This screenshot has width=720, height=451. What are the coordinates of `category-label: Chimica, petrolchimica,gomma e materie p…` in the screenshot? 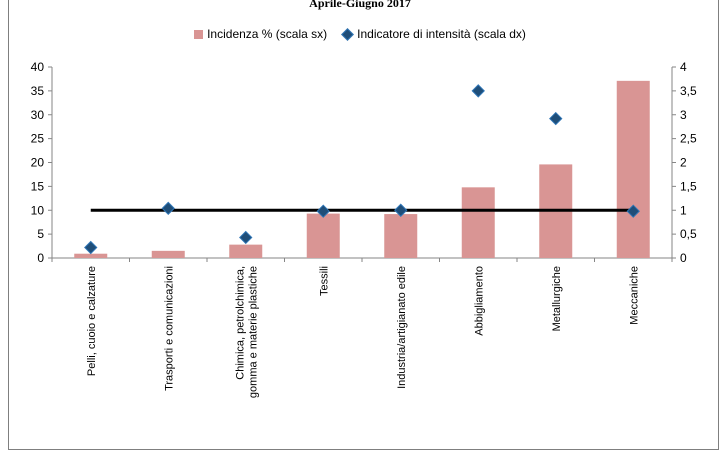 It's located at (246, 332).